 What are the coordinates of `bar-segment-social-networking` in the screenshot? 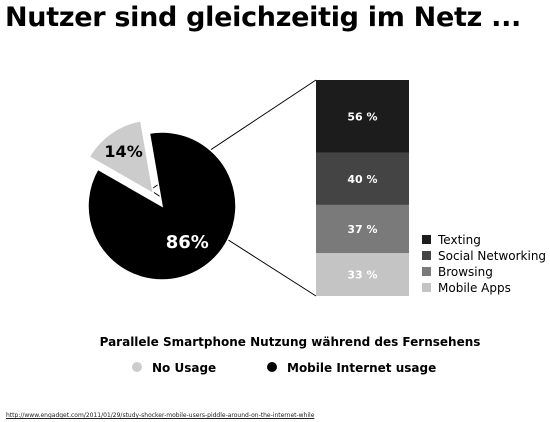 It's located at (362, 178).